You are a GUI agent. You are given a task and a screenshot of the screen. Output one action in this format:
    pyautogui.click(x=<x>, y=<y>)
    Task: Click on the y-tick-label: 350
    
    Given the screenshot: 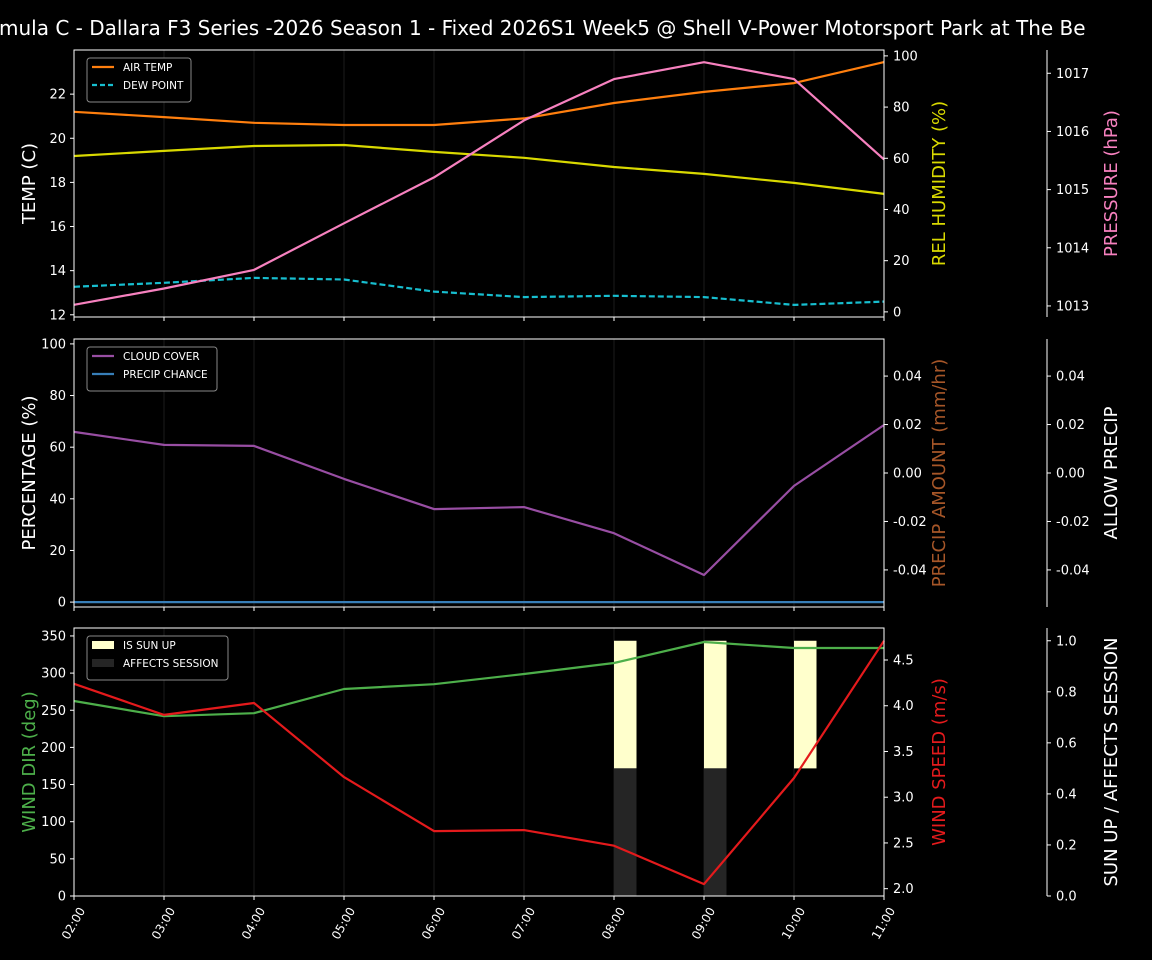 What is the action you would take?
    pyautogui.click(x=53, y=636)
    